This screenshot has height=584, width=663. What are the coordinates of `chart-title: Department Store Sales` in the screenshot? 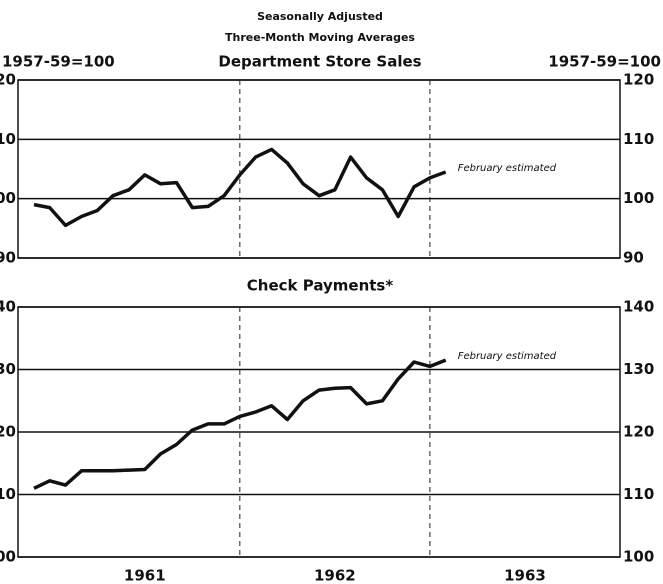 It's located at (319, 62).